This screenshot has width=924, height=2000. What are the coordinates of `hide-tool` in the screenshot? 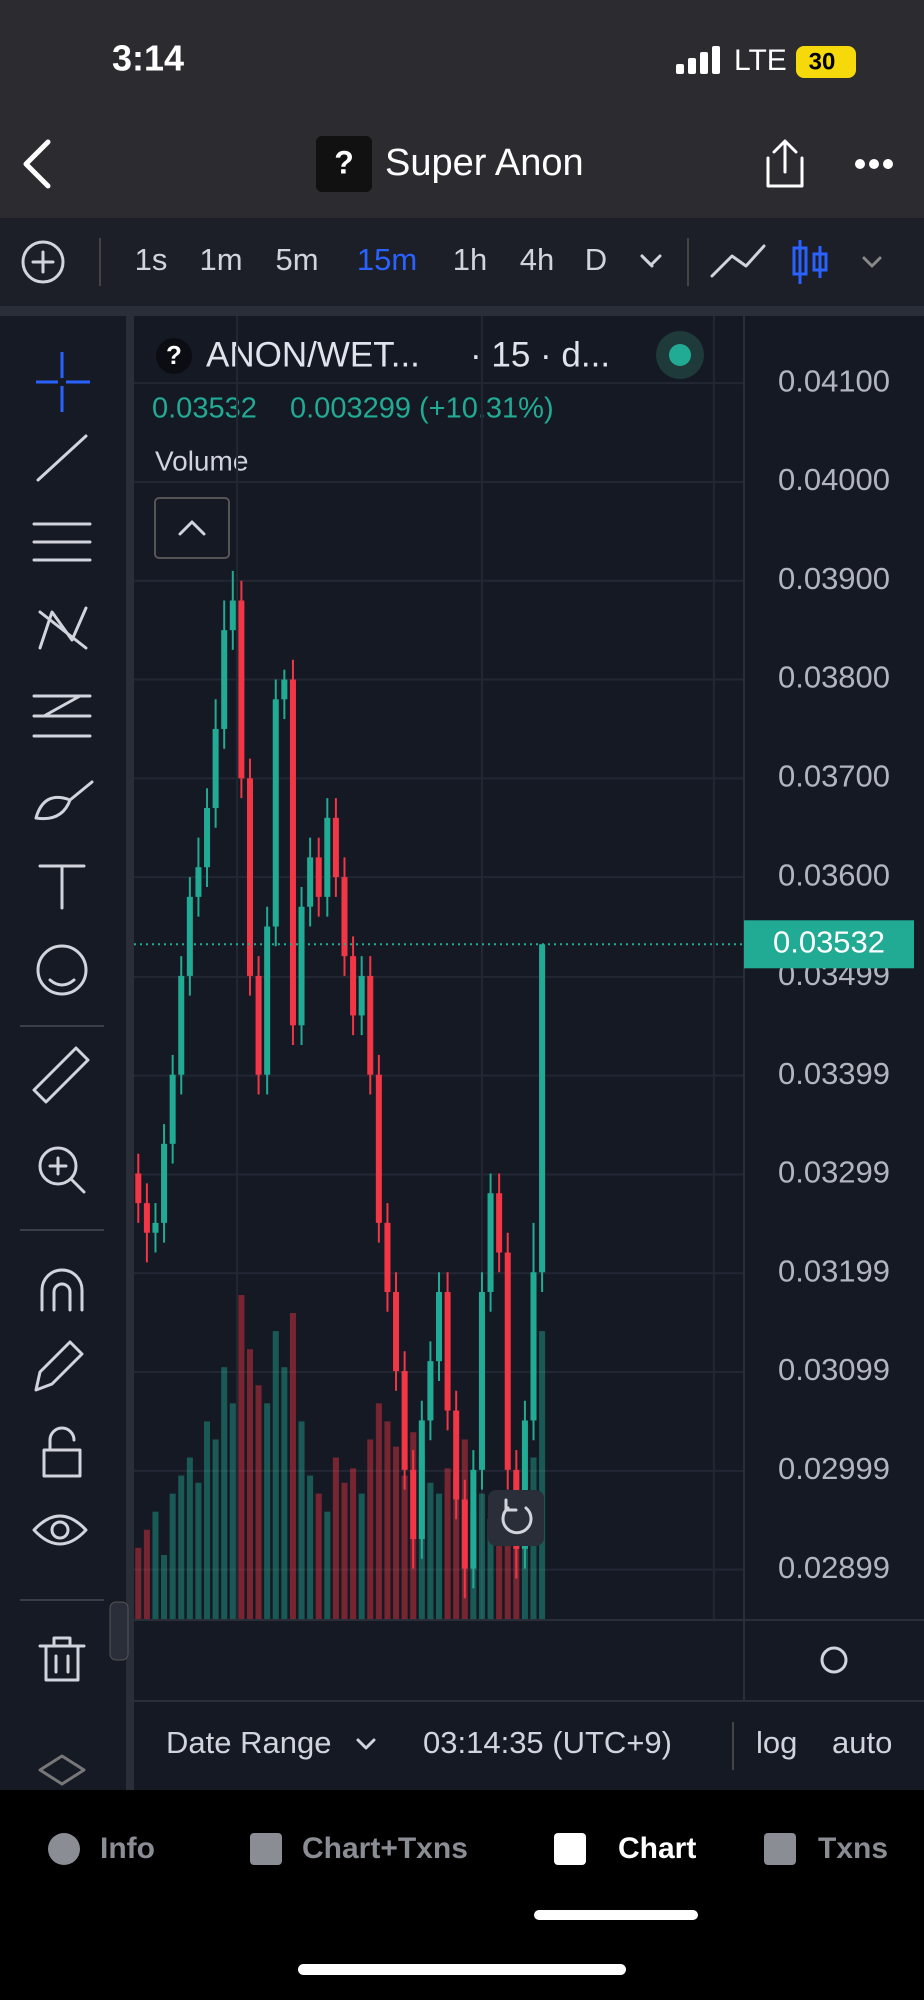 It's located at (60, 1530).